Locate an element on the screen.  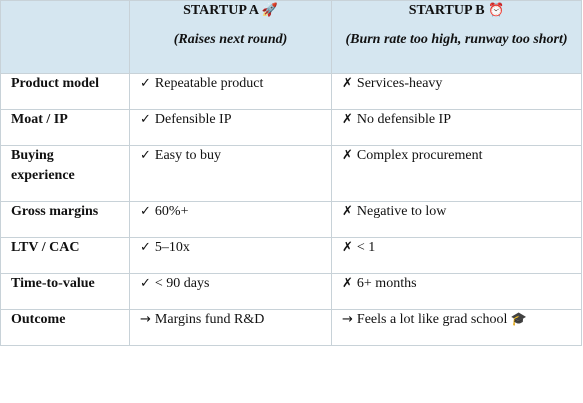
table-row: Time-to-value ✓ < 90 days ✗ 6+ months is located at coordinates (291, 291).